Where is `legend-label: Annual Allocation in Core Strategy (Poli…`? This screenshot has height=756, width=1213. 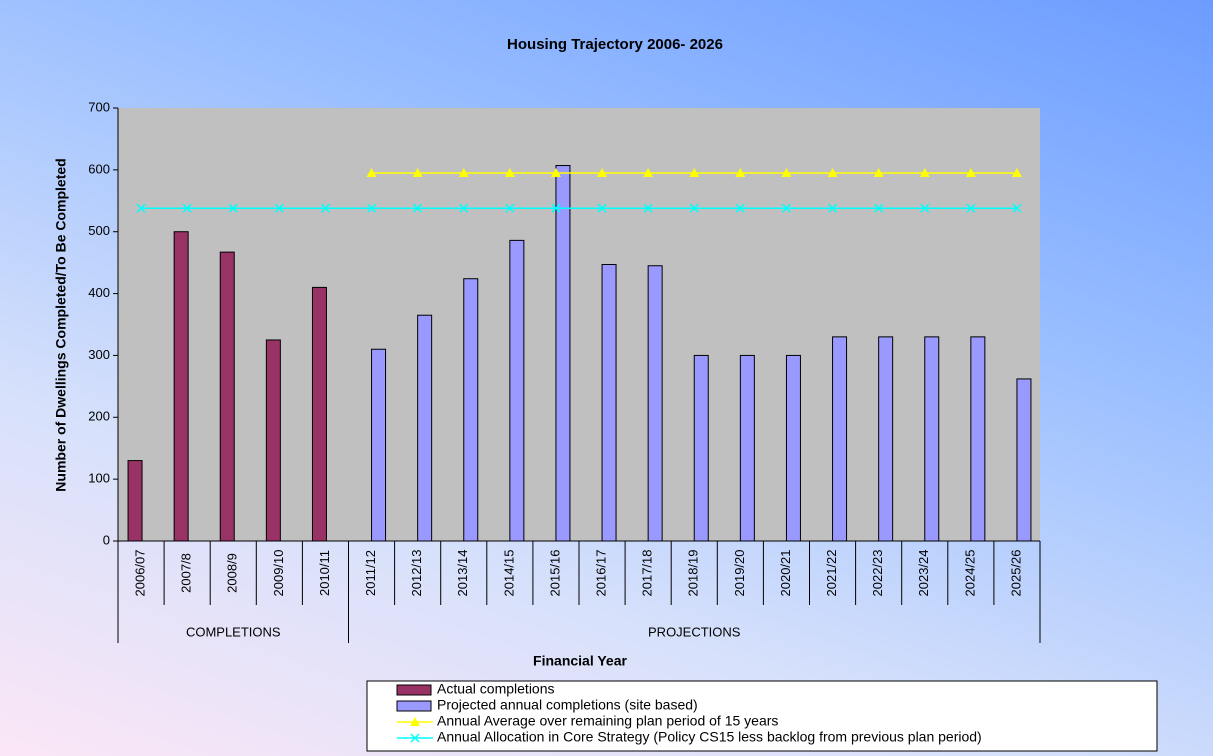 legend-label: Annual Allocation in Core Strategy (Poli… is located at coordinates (709, 737).